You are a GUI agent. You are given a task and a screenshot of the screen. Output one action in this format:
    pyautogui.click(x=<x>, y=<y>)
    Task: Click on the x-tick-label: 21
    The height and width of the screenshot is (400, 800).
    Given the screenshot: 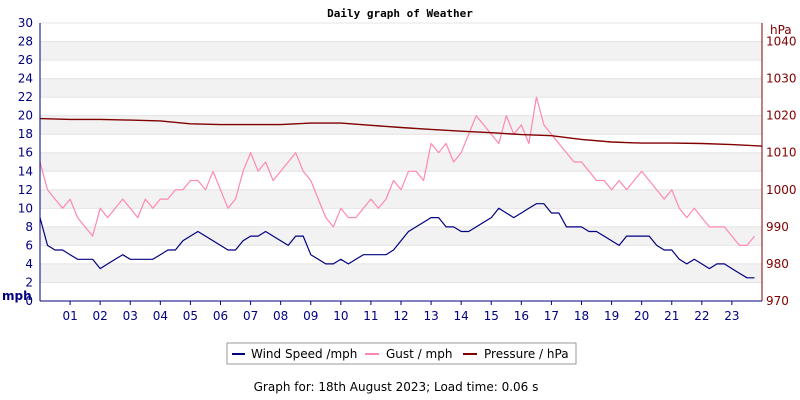 What is the action you would take?
    pyautogui.click(x=671, y=316)
    